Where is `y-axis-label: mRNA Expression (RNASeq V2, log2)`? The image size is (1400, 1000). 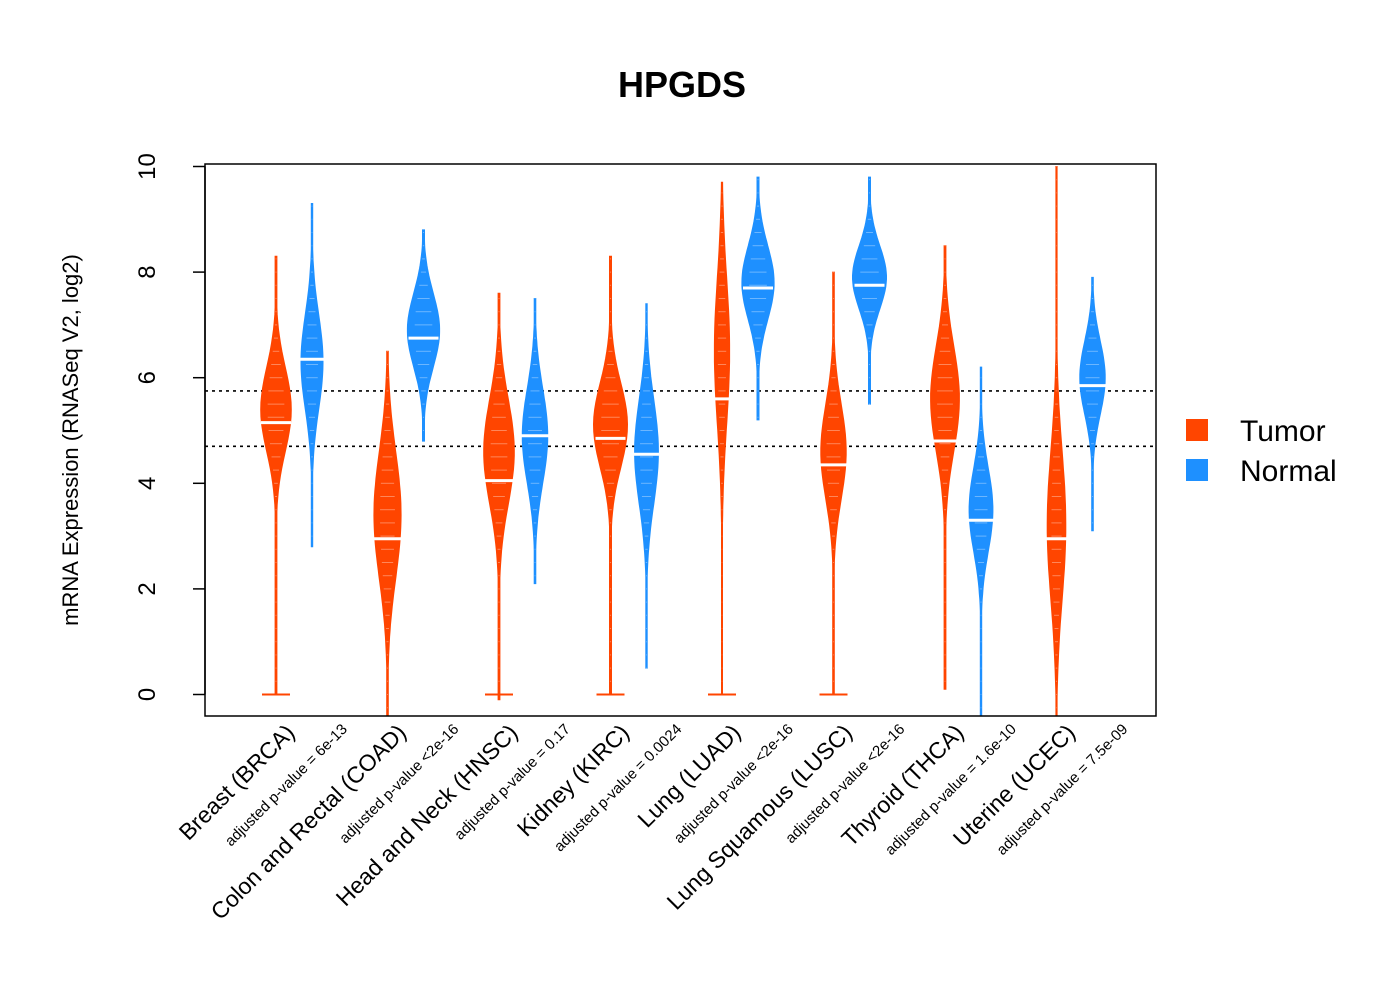 y-axis-label: mRNA Expression (RNASeq V2, log2) is located at coordinates (70, 440).